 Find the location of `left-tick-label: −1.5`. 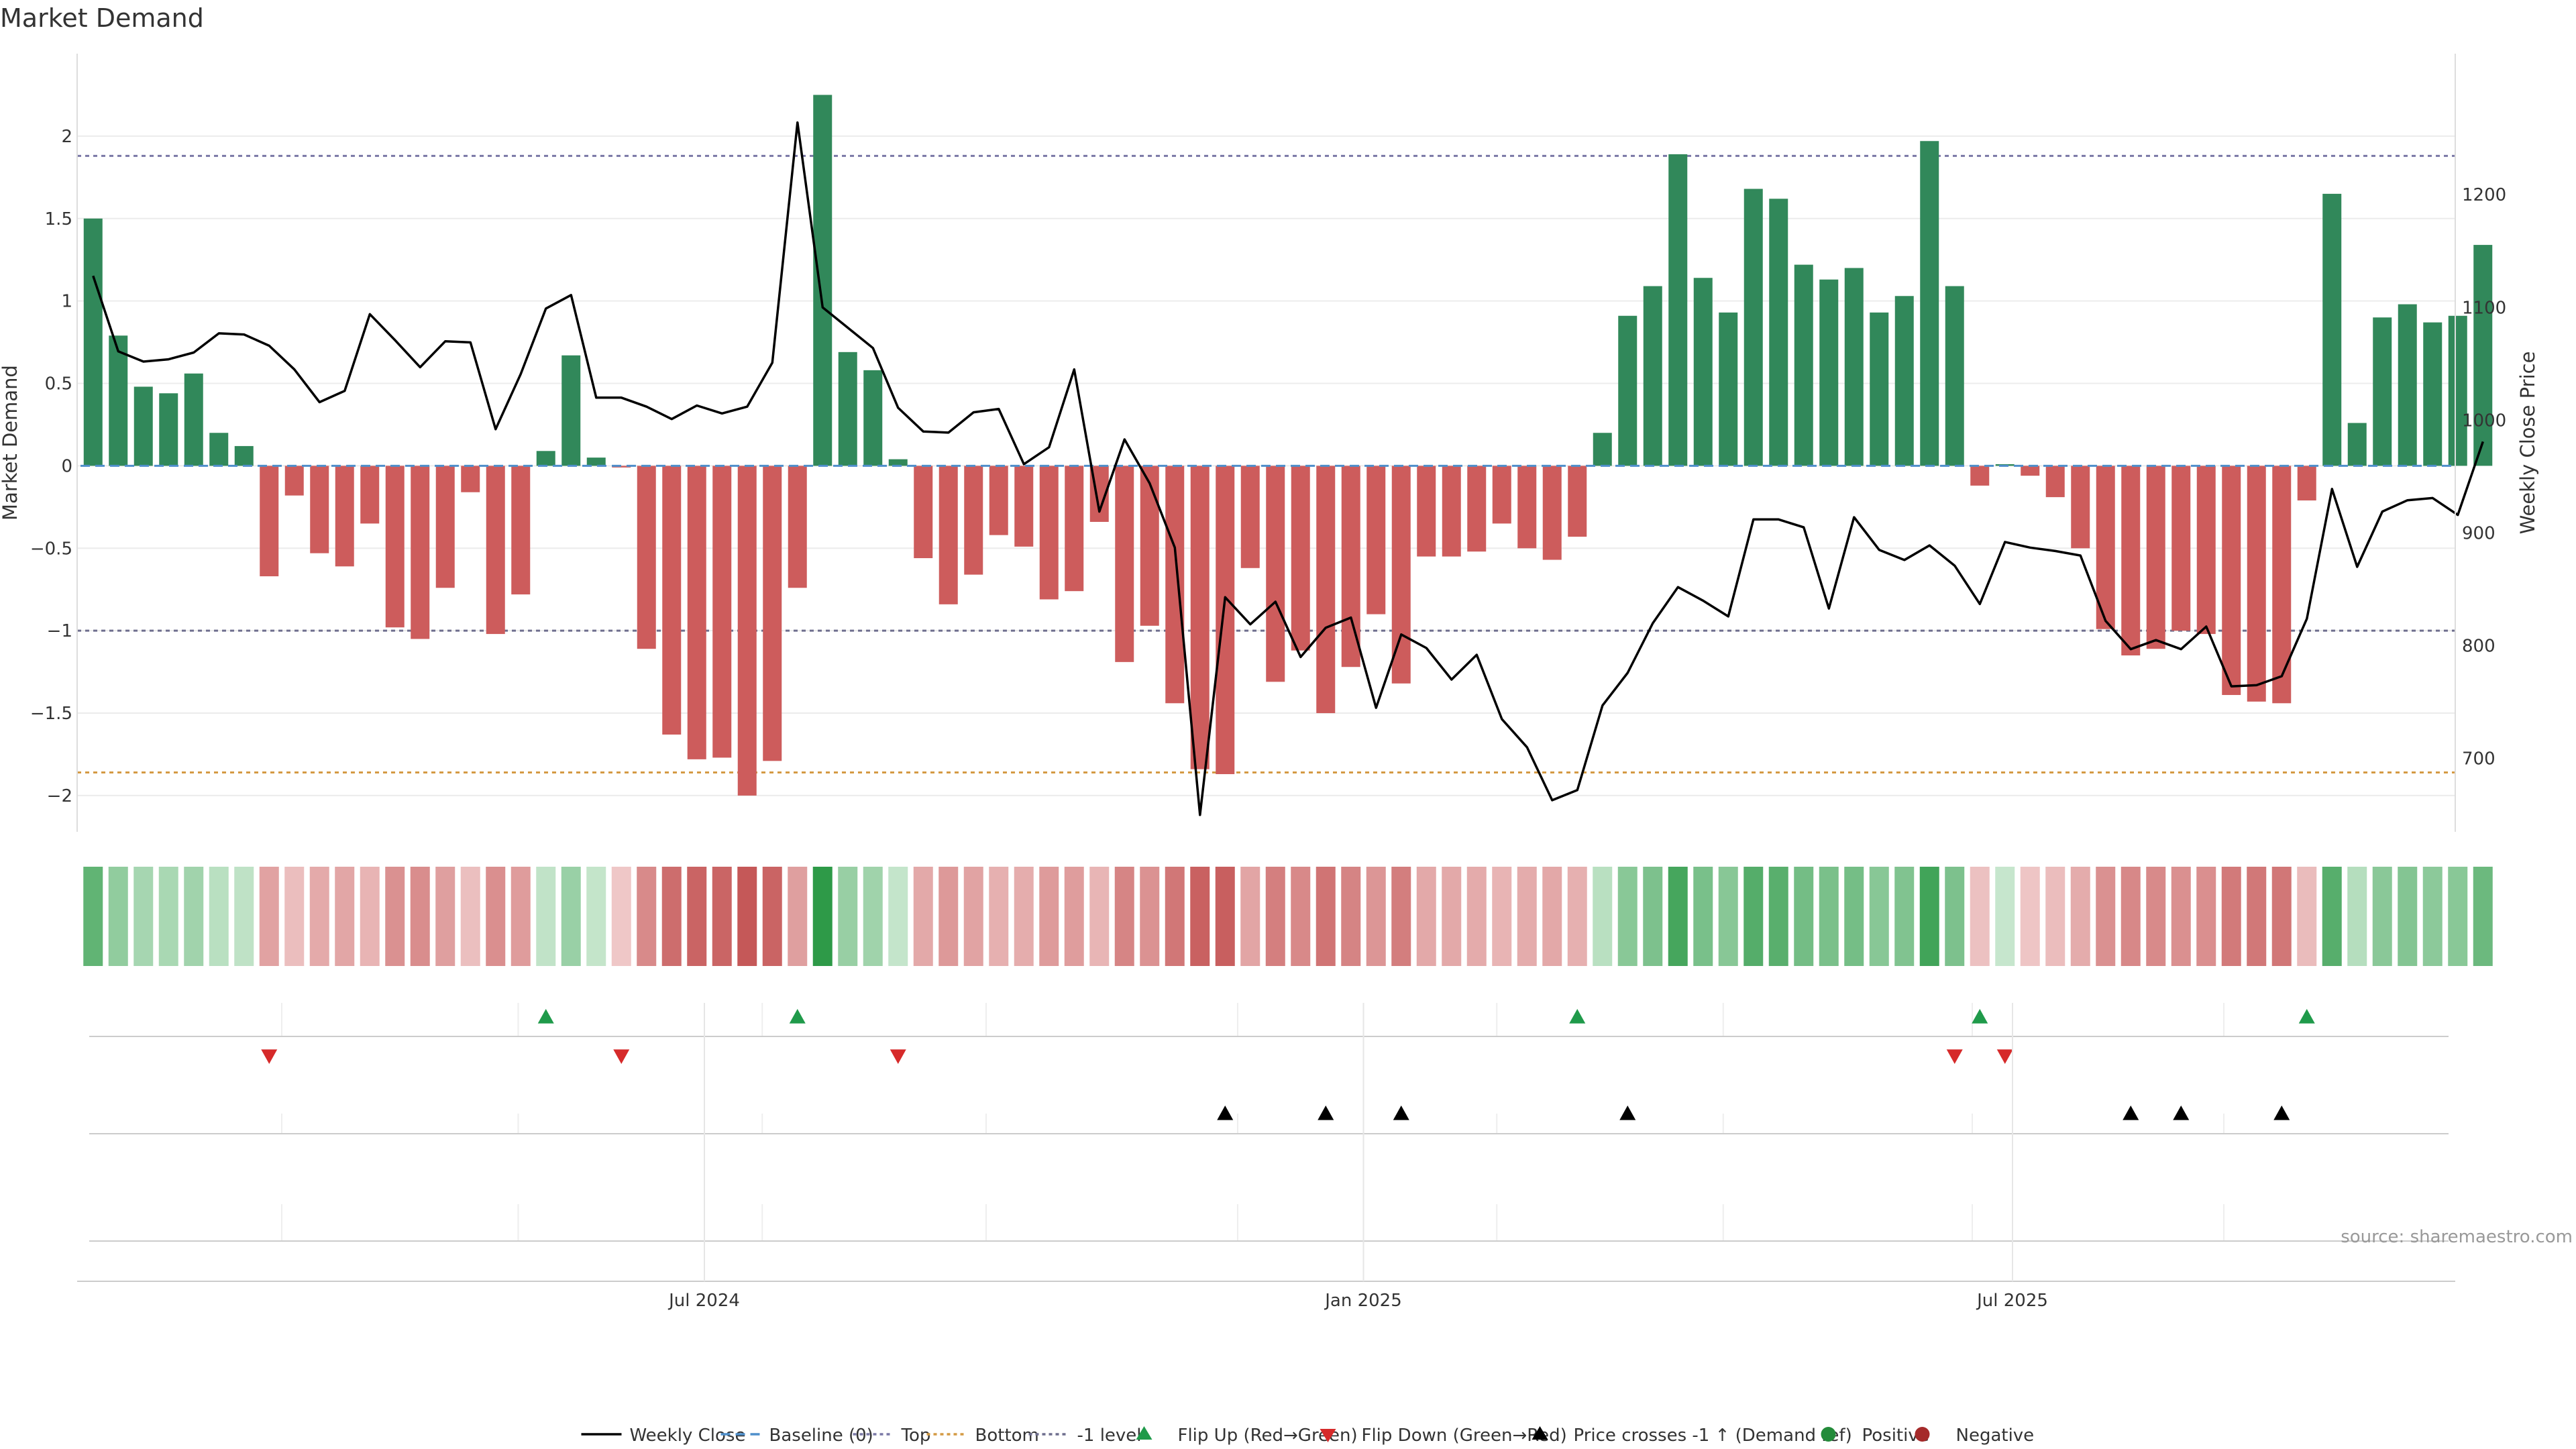

left-tick-label: −1.5 is located at coordinates (51, 714).